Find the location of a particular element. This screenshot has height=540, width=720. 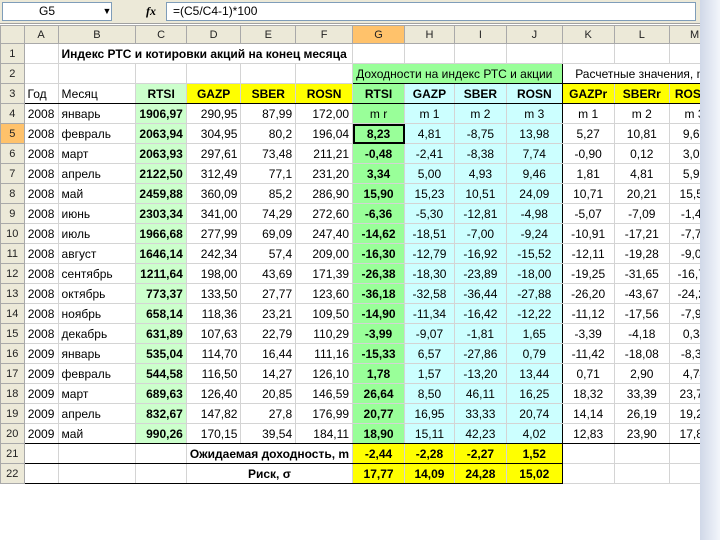

chevron-down-icon: ▼ is located at coordinates (107, 11).